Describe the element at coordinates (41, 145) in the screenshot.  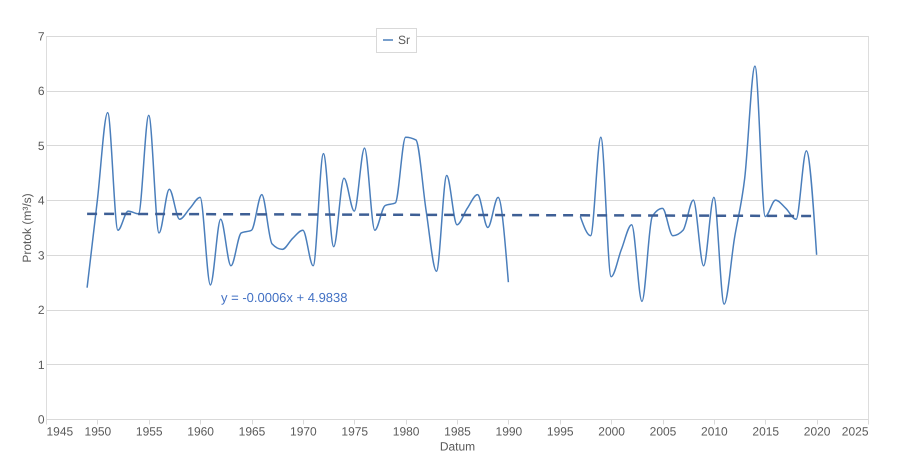
I see `y-tick-label: 5` at that location.